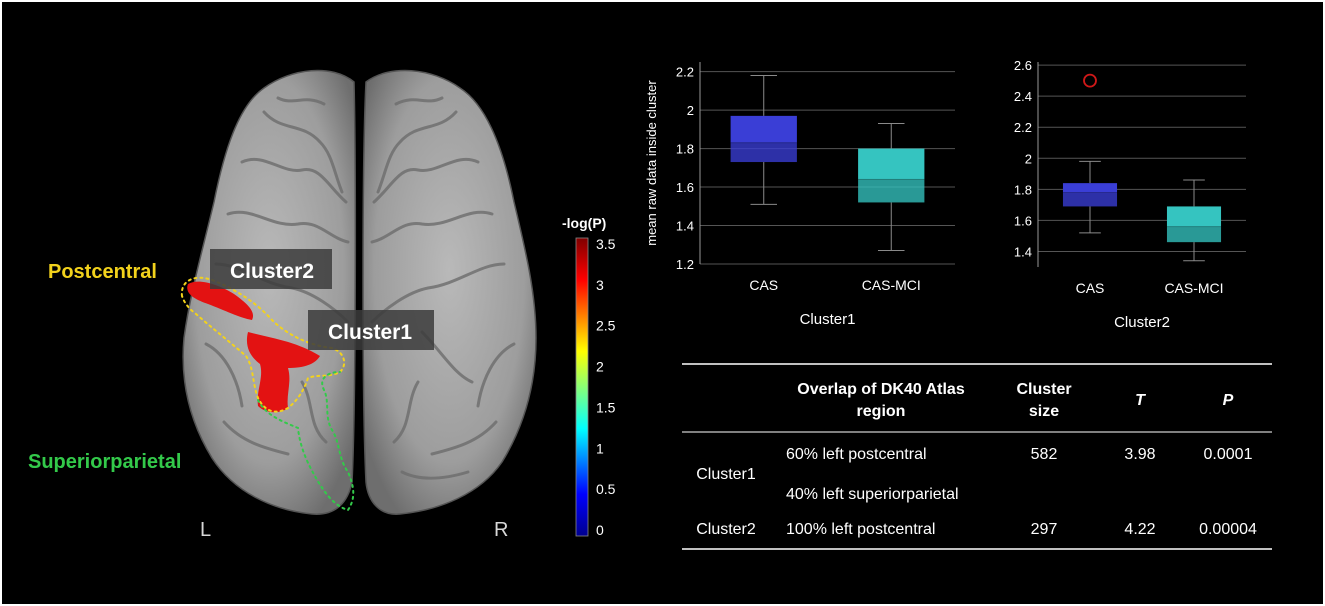  Describe the element at coordinates (606, 387) in the screenshot. I see `colorbar-ticks: 3.5 3 2.5 2 1.5 1 0.5 0` at that location.